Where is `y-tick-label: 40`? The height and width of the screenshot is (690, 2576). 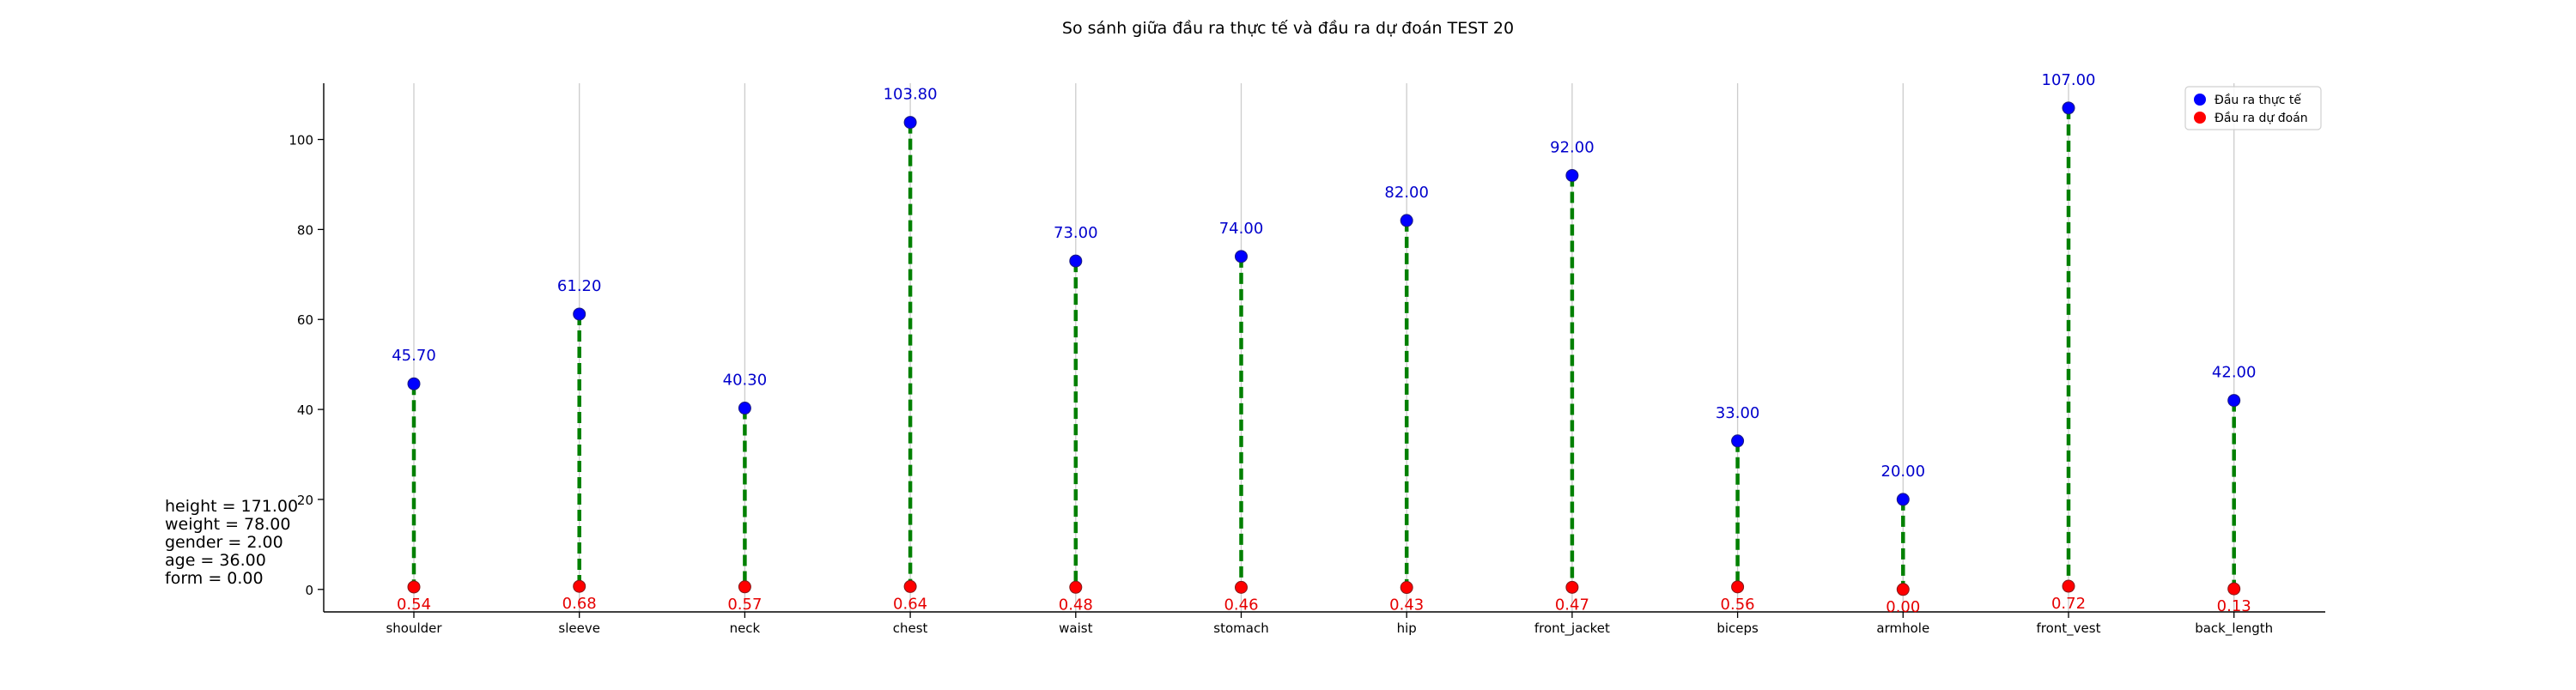
y-tick-label: 40 is located at coordinates (305, 410).